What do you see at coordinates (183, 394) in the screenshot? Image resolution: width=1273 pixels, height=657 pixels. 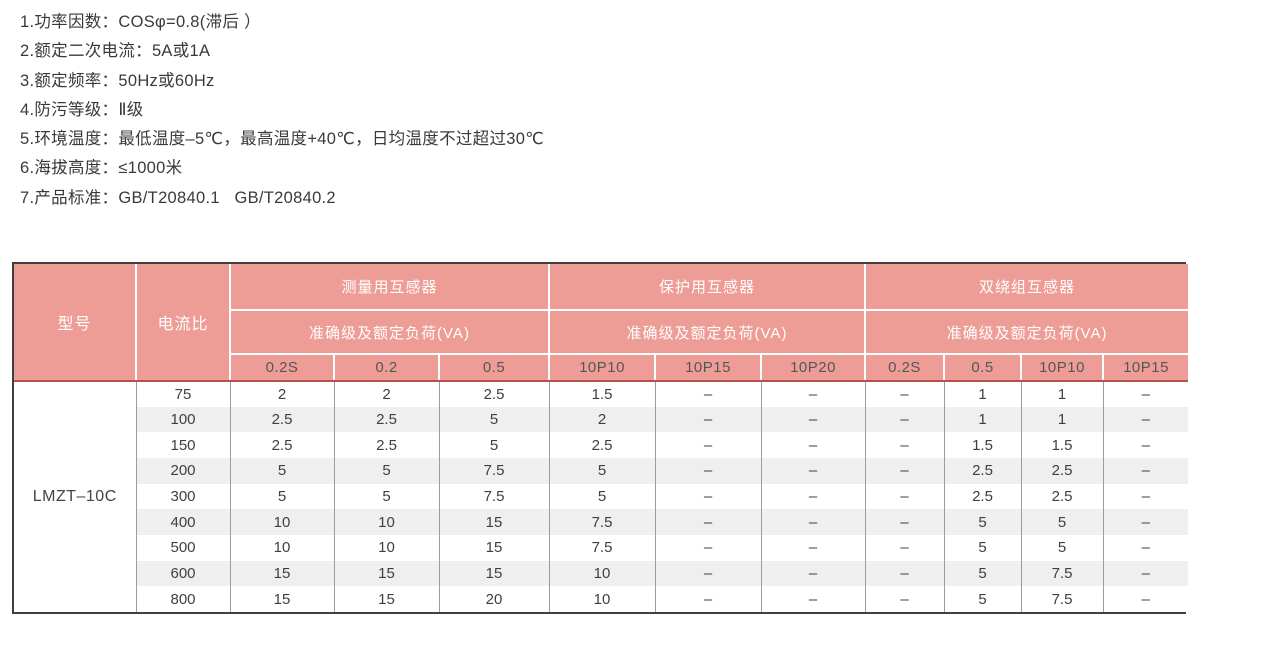 I see `ratio-cell: 75` at bounding box center [183, 394].